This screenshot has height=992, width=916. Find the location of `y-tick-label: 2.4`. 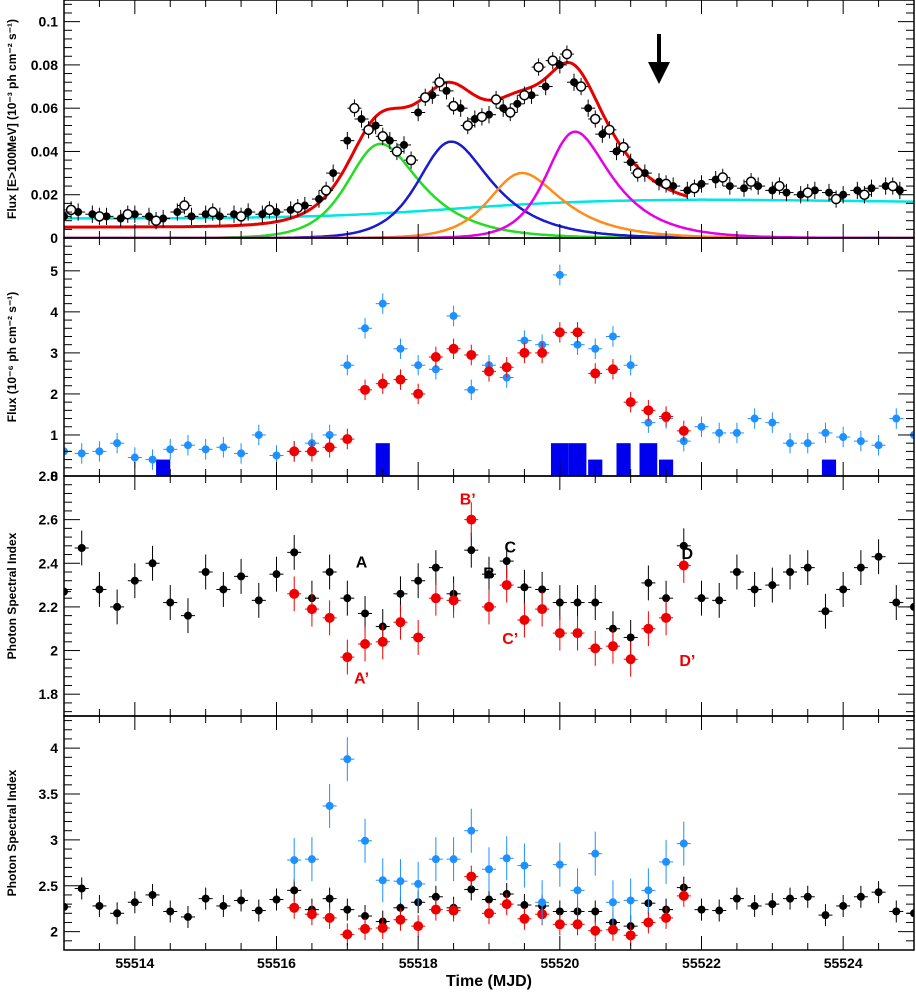

y-tick-label: 2.4 is located at coordinates (49, 563).